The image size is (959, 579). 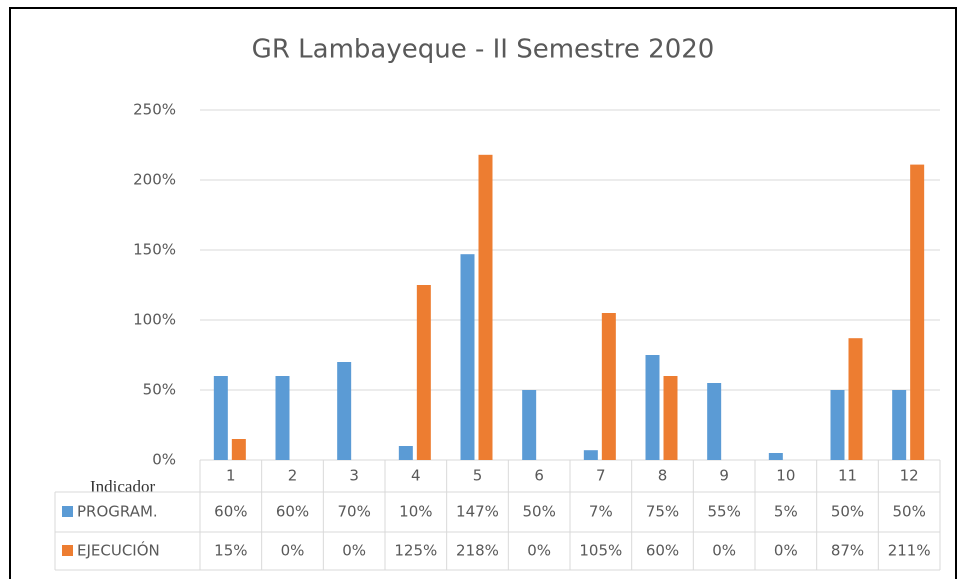 What do you see at coordinates (909, 476) in the screenshot?
I see `x-tick-label: 12` at bounding box center [909, 476].